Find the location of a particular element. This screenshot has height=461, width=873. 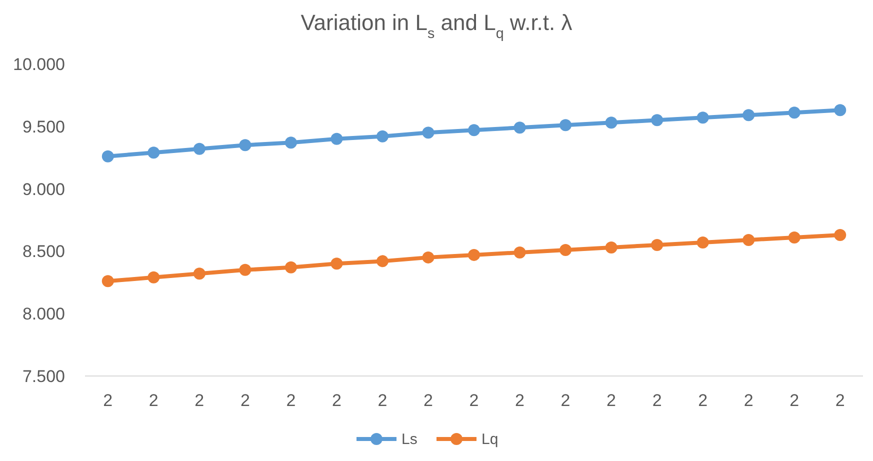

y-tick-label: 7.500 is located at coordinates (43, 376).